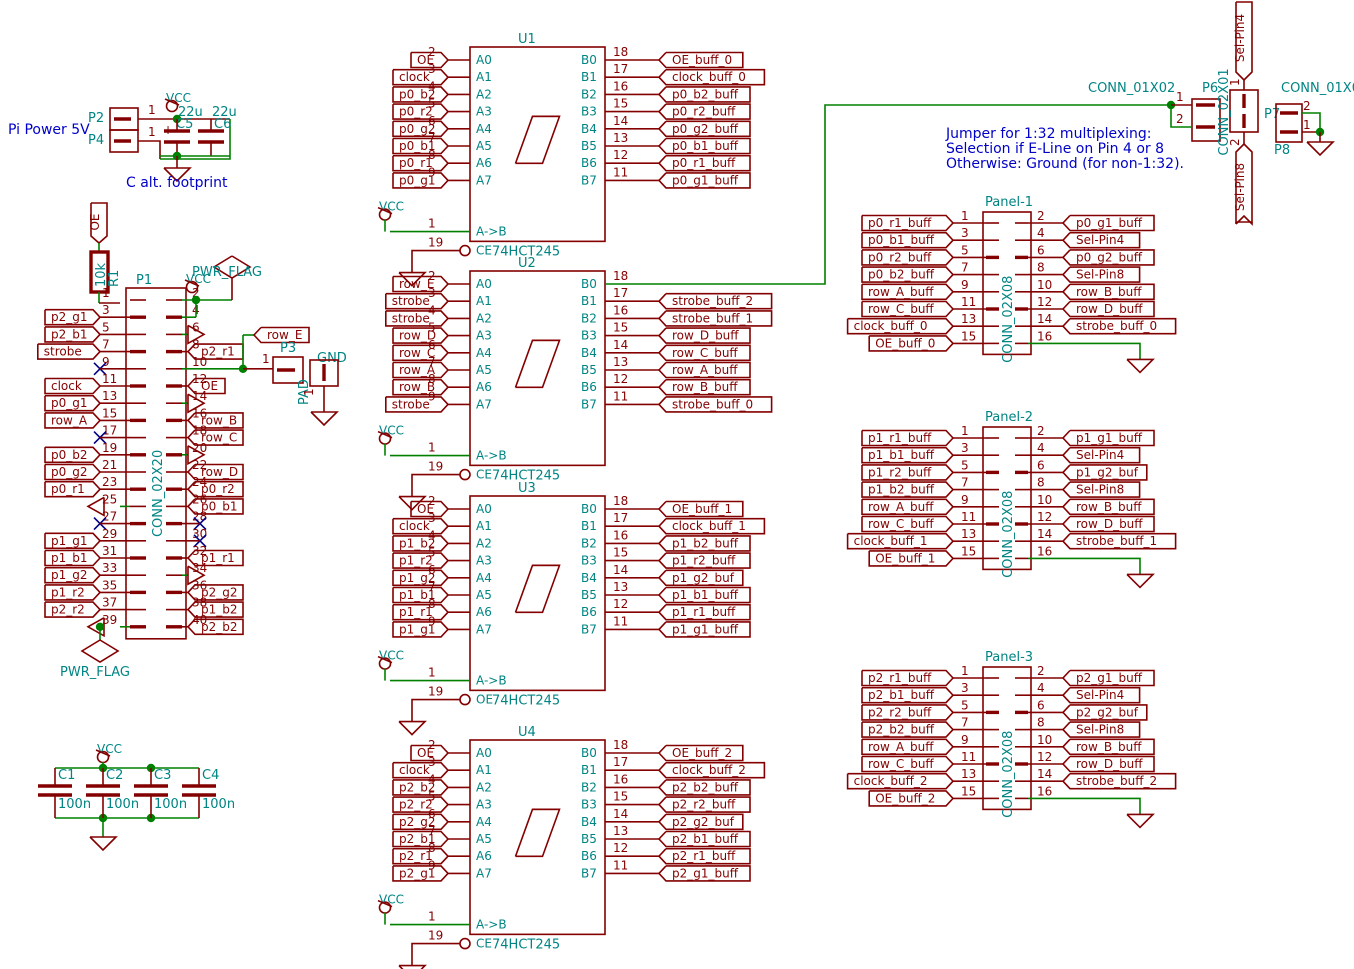  I want to click on p1-net-label-right: row_C, so click(215, 437).